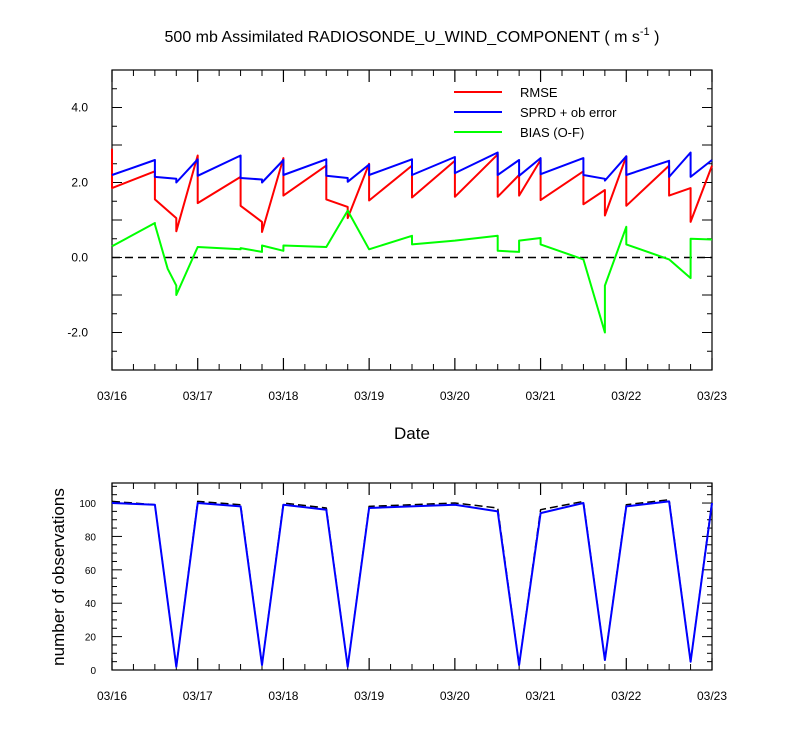 This screenshot has height=750, width=800. Describe the element at coordinates (455, 396) in the screenshot. I see `top-x-tick-label: 03/20` at that location.